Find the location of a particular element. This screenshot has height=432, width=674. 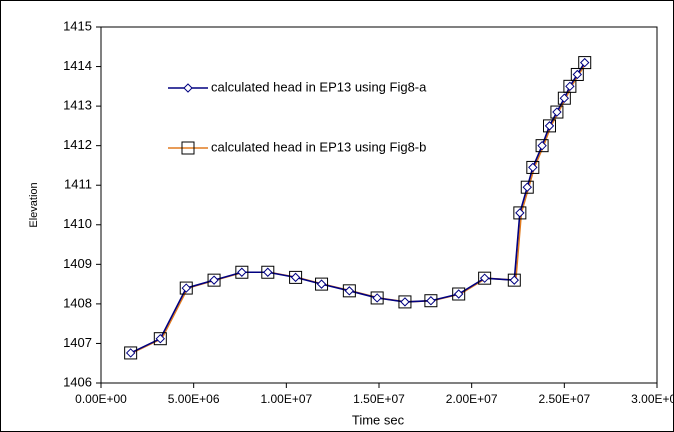

x-tick-label: 0.00E+00 is located at coordinates (101, 399).